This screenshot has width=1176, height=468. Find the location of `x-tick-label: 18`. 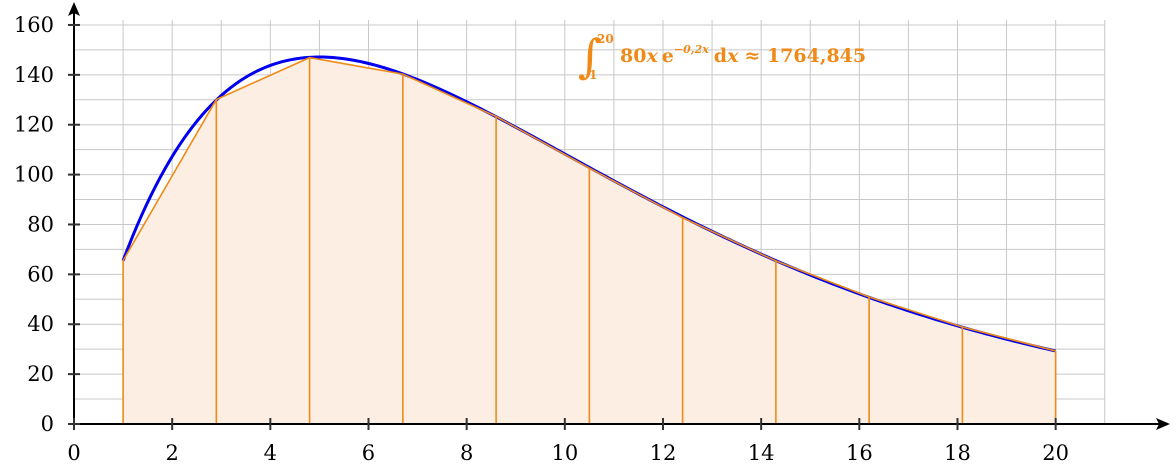

x-tick-label: 18 is located at coordinates (957, 453).